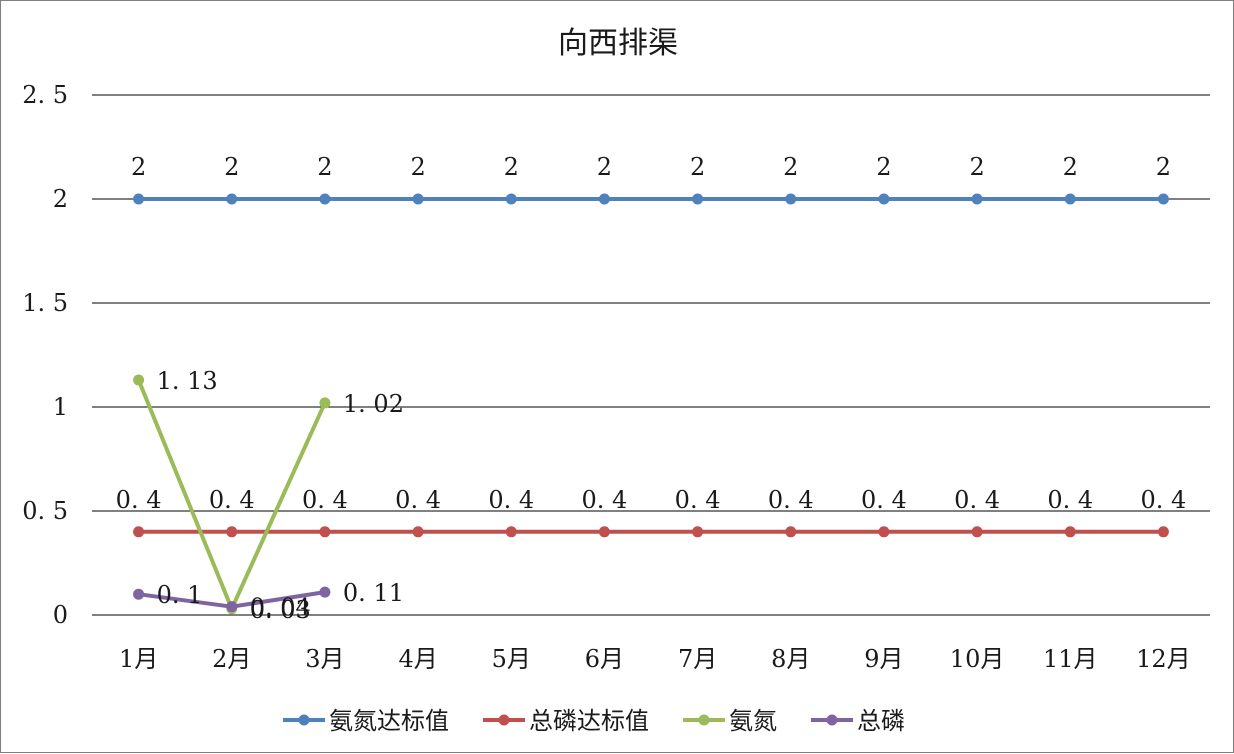  What do you see at coordinates (45, 511) in the screenshot?
I see `y-tick-label: 0. 5` at bounding box center [45, 511].